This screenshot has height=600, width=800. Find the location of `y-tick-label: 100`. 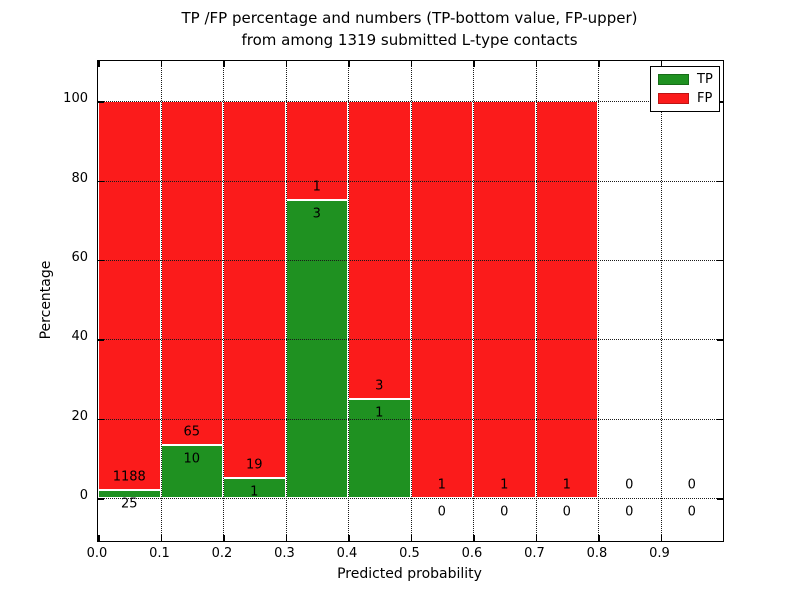

y-tick-label: 100 is located at coordinates (75, 99).